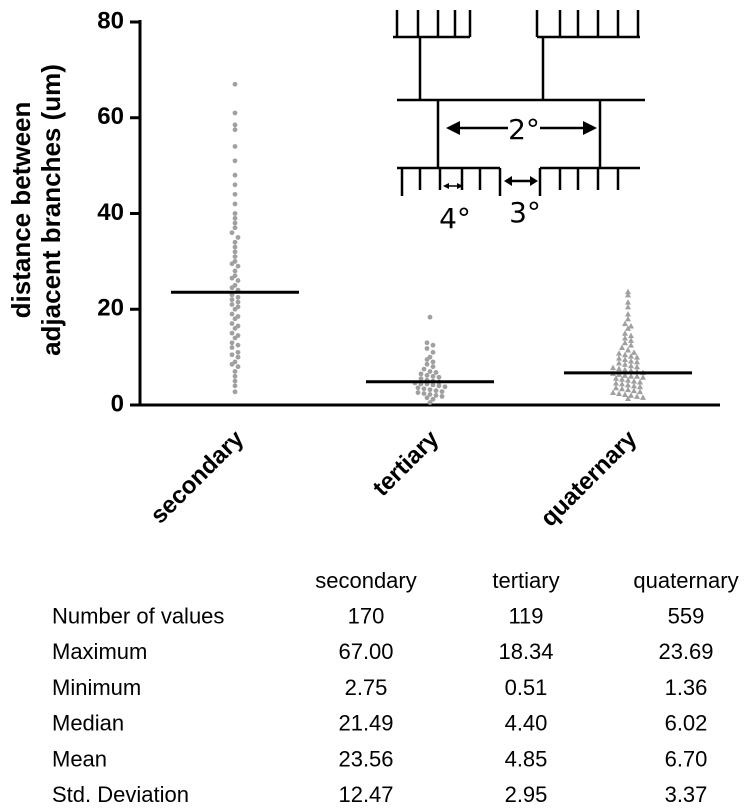 The width and height of the screenshot is (752, 810). I want to click on x-tick-label: quaternary, so click(588, 478).